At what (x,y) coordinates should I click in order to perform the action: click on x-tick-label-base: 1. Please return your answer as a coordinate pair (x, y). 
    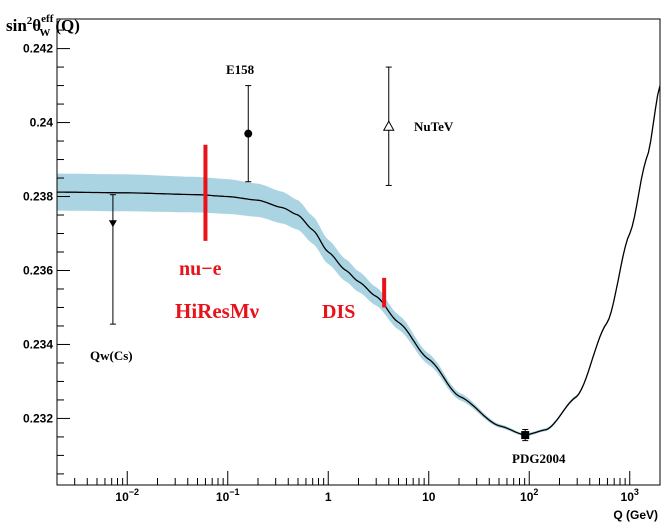
    Looking at the image, I should click on (328, 497).